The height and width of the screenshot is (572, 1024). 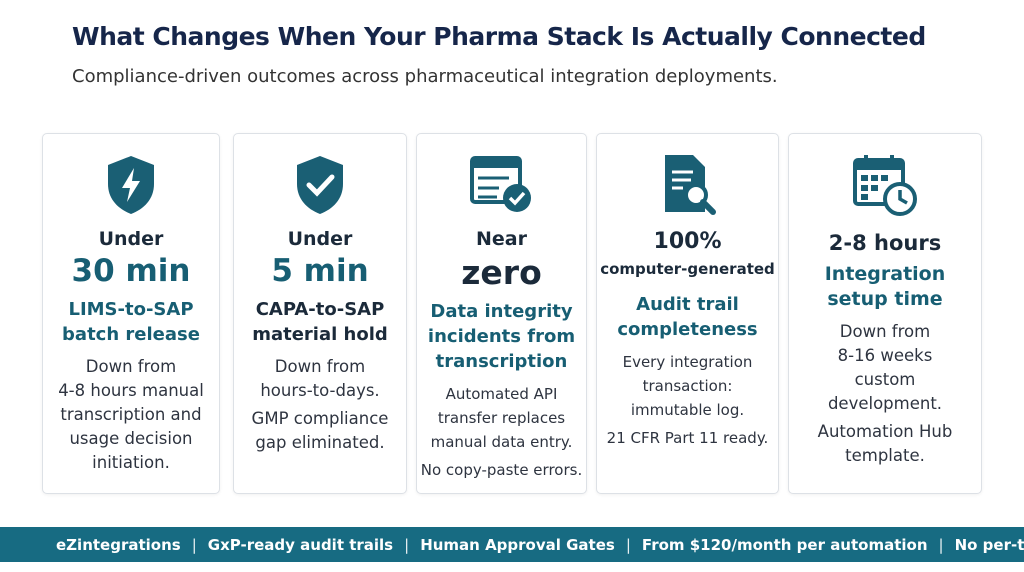 I want to click on description-line: 4-8 hours manual, so click(x=131, y=390).